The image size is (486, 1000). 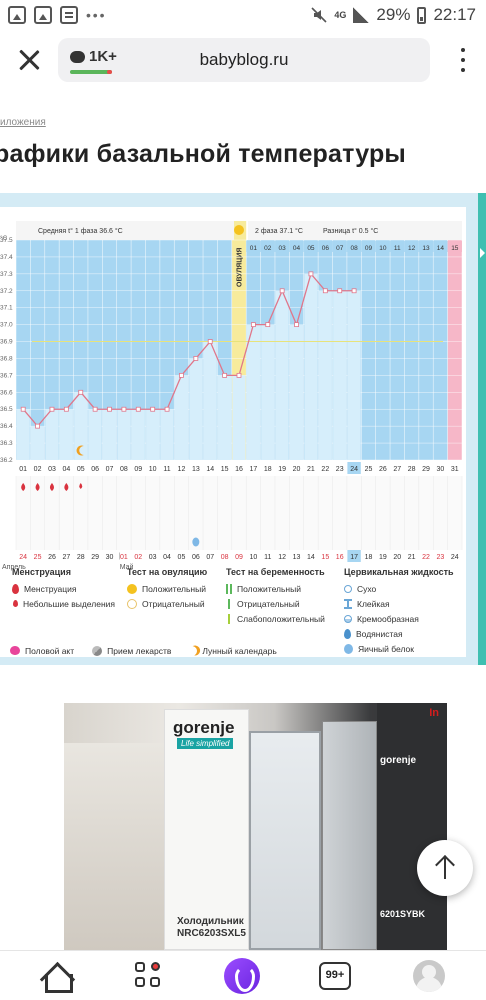 What do you see at coordinates (80, 231) in the screenshot?
I see `phase1-label: Средняя t° 1 фаза 36.6 °C` at bounding box center [80, 231].